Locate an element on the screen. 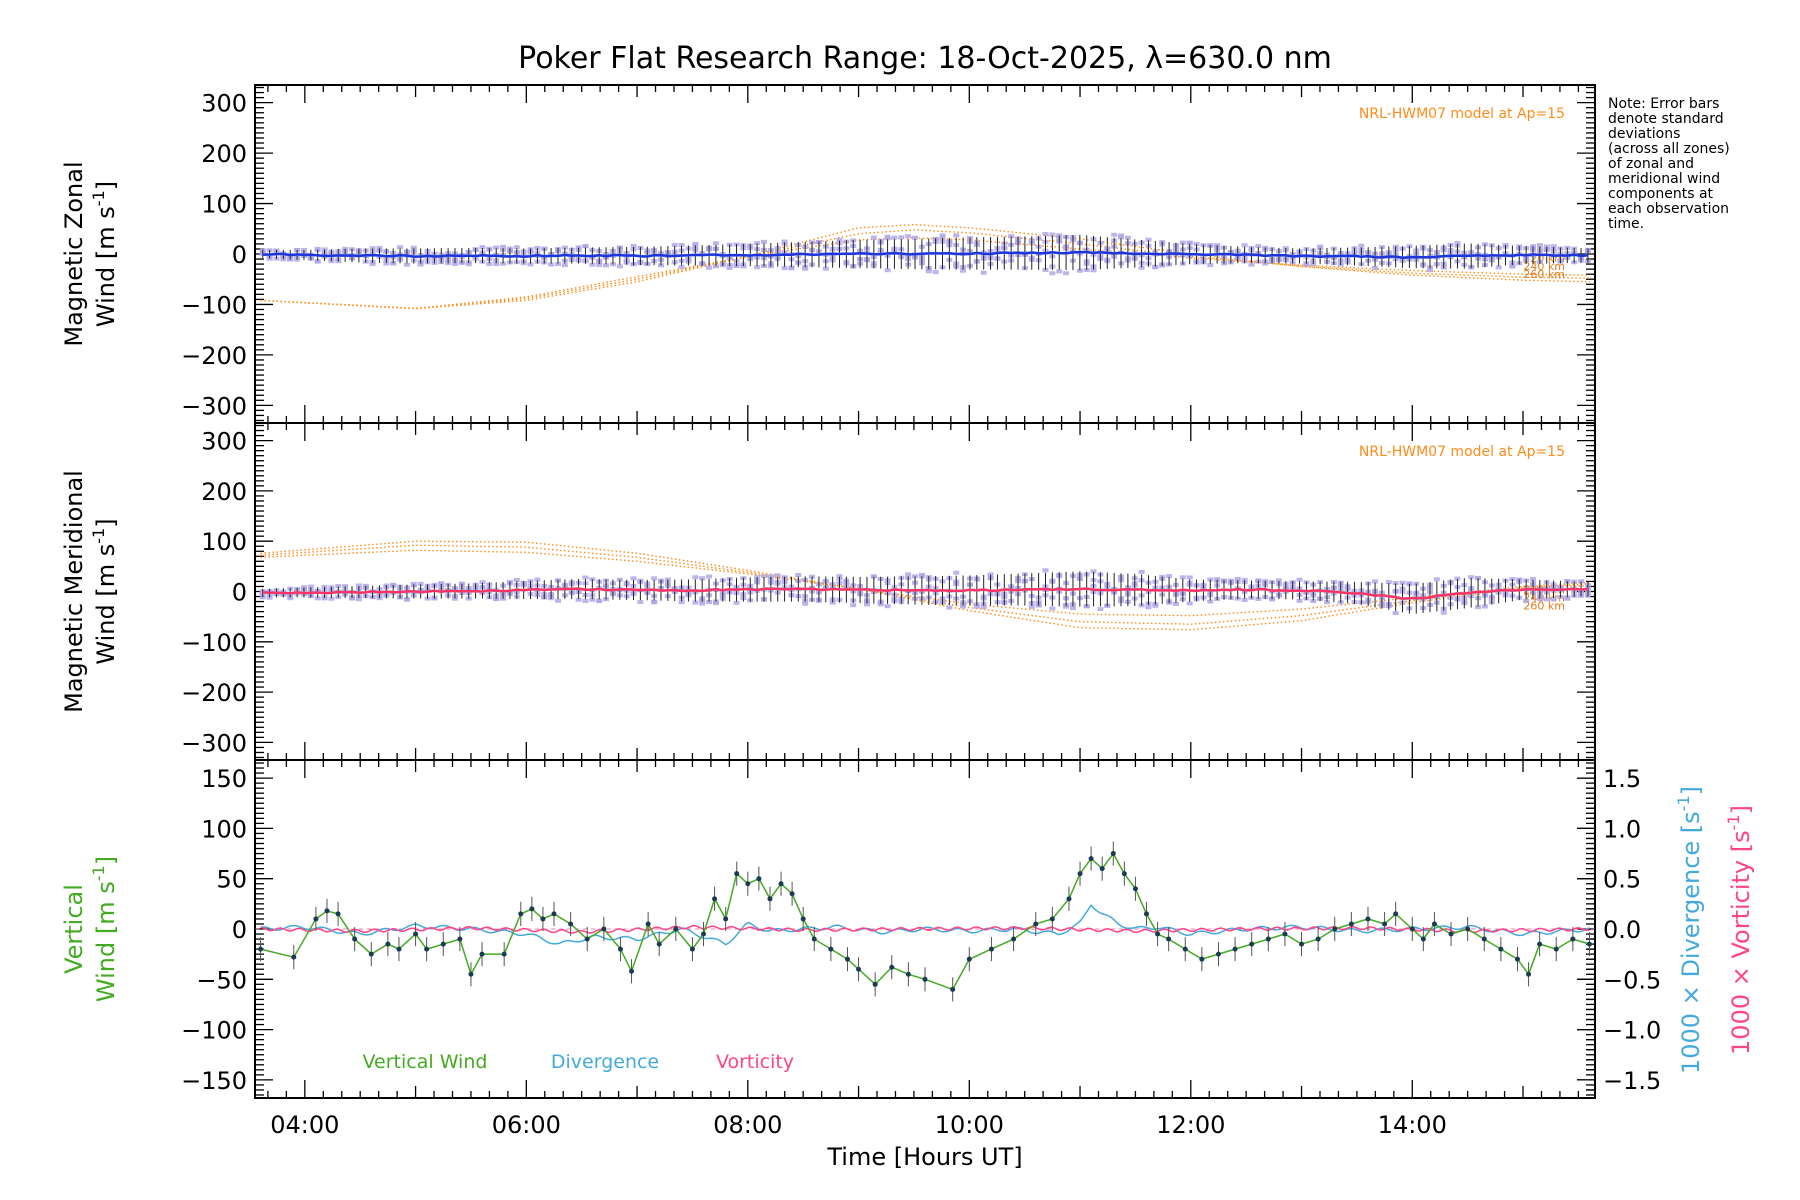 This screenshot has height=1200, width=1800. zonal-ytick-label: 200 is located at coordinates (224, 154).